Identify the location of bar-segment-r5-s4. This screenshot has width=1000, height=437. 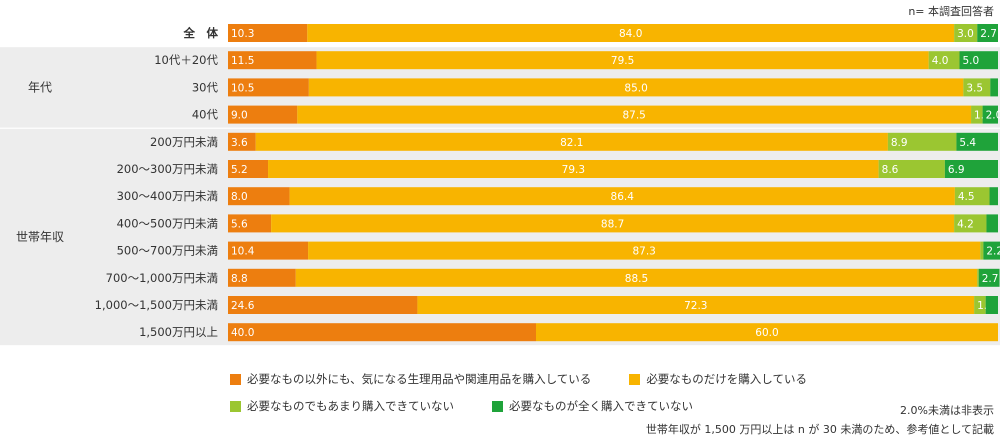
(977, 141).